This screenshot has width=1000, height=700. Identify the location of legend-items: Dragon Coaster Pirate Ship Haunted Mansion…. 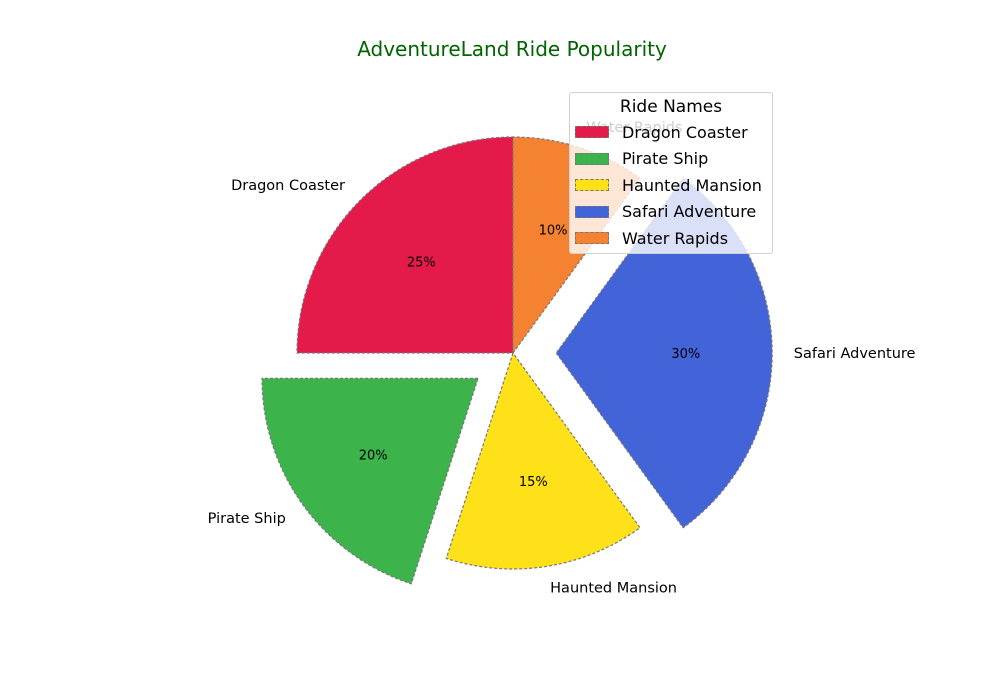
(671, 185).